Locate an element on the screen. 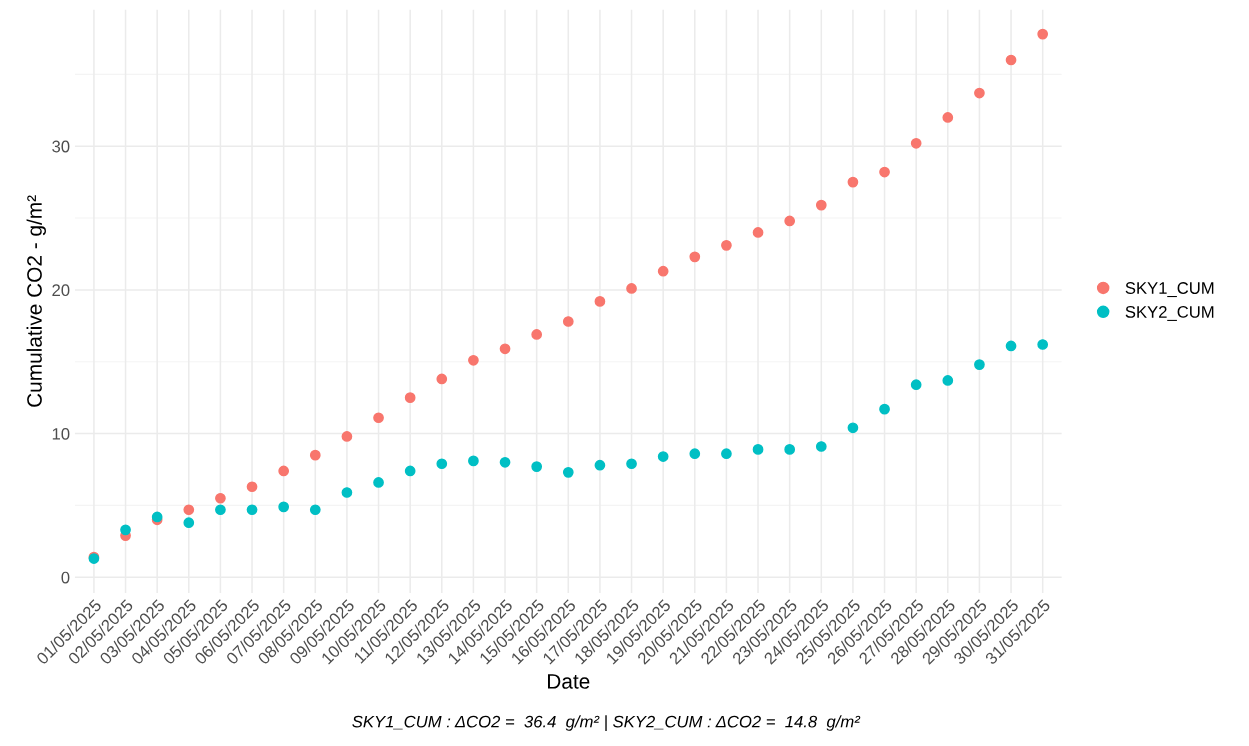 This screenshot has height=746, width=1249. y-tick-label: 30 is located at coordinates (61, 146).